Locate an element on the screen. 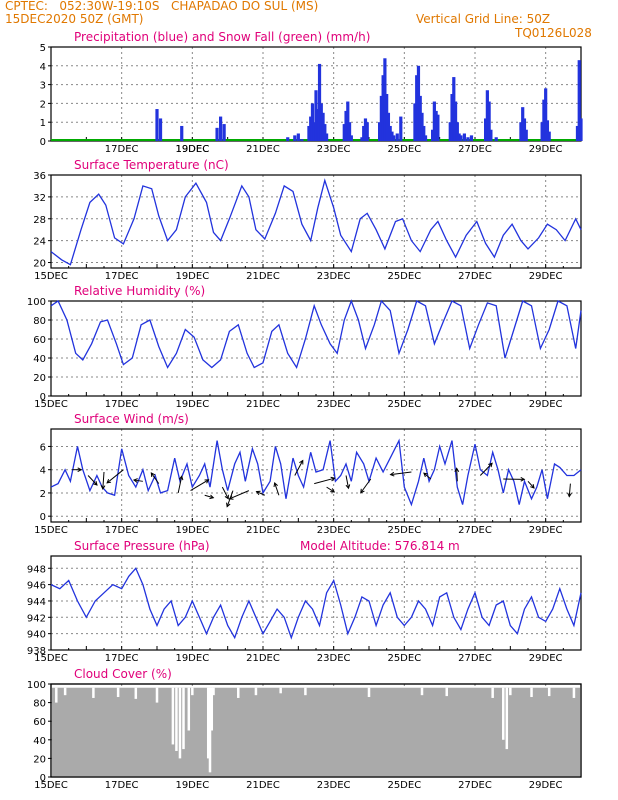  temperature-line is located at coordinates (316, 222).